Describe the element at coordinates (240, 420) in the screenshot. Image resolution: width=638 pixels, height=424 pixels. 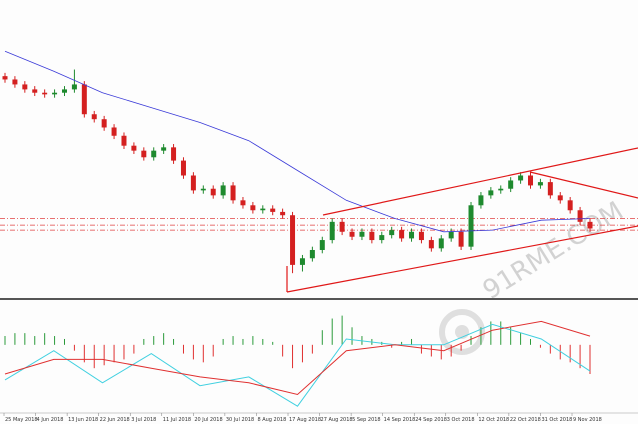
I see `x-tick-label: 30 Jul 2018` at that location.